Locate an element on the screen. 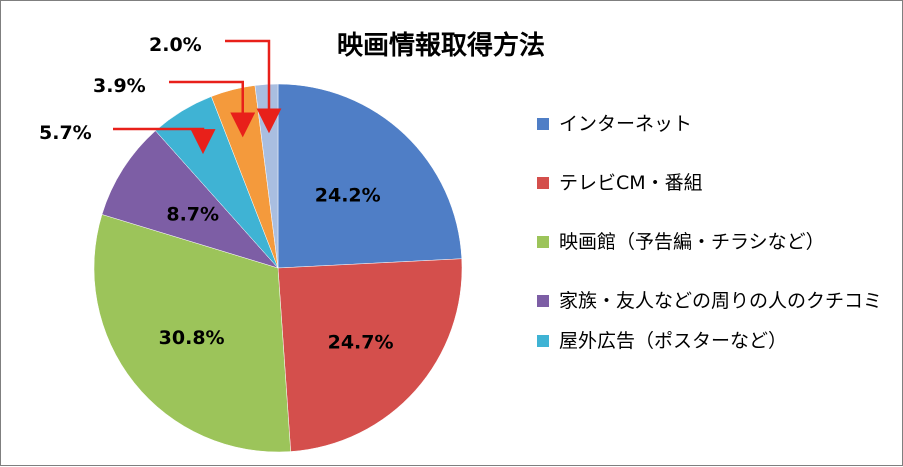 The height and width of the screenshot is (467, 903). legend-item-wordofmouth: 家族・友人などの周りの人のクチコミ is located at coordinates (712, 301).